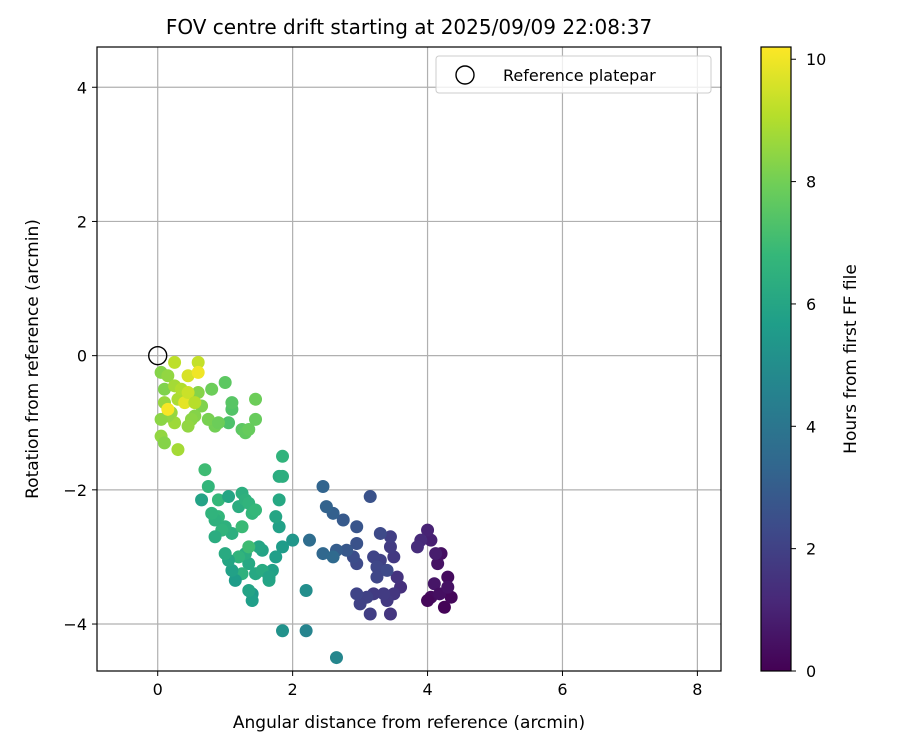  I want to click on x-axis-label: Angular distance from reference (arcmin), so click(409, 723).